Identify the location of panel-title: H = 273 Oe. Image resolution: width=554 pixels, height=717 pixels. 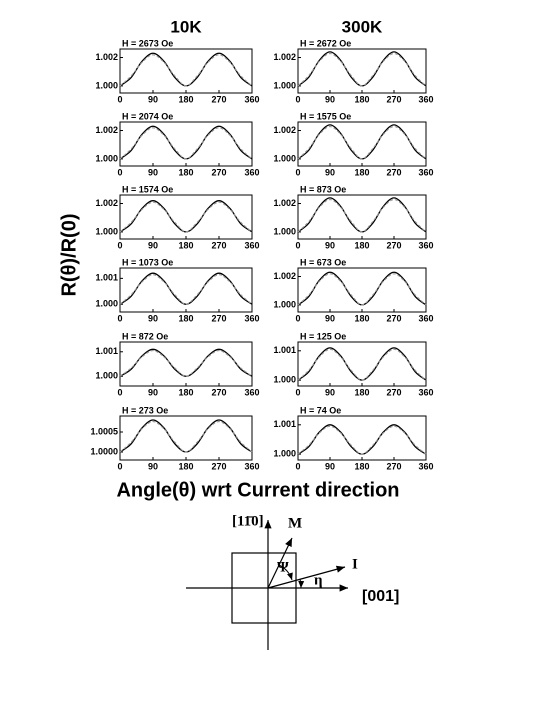
(145, 410).